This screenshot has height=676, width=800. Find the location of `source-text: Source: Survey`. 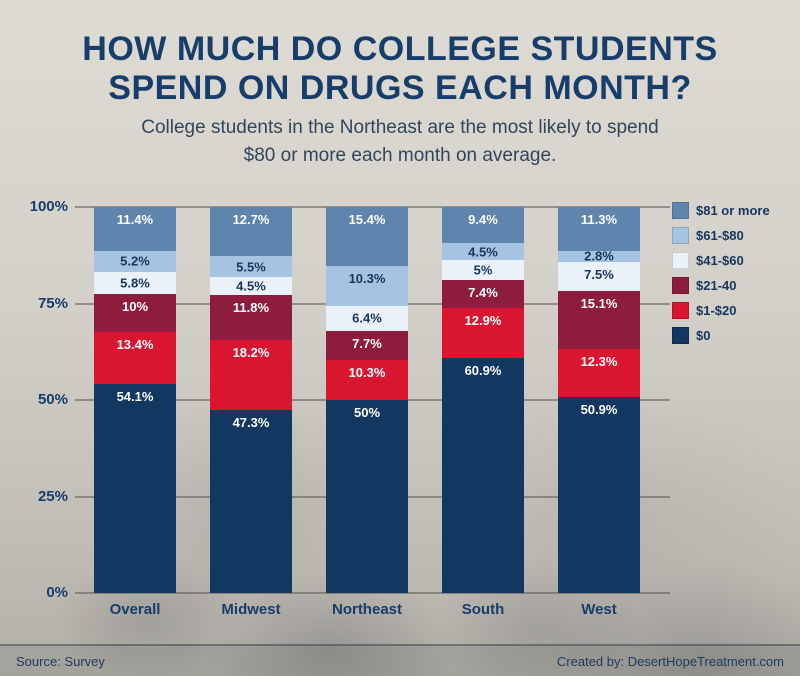

source-text: Source: Survey is located at coordinates (60, 661).